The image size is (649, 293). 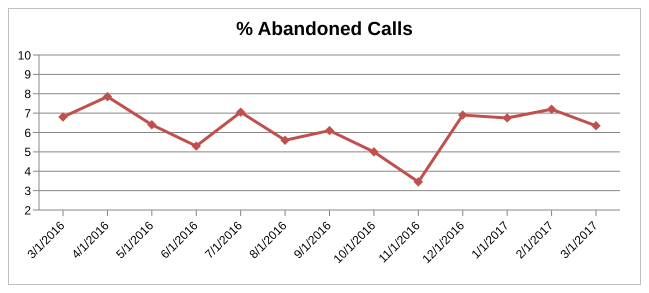 I want to click on chart-title: % Abandoned Calls, so click(x=324, y=30).